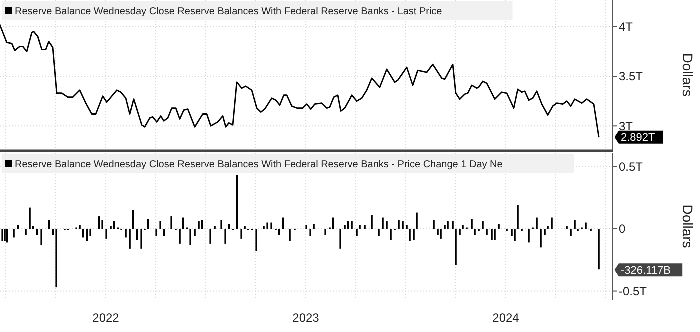 The height and width of the screenshot is (332, 700). I want to click on x-tick-label: 2023, so click(306, 318).